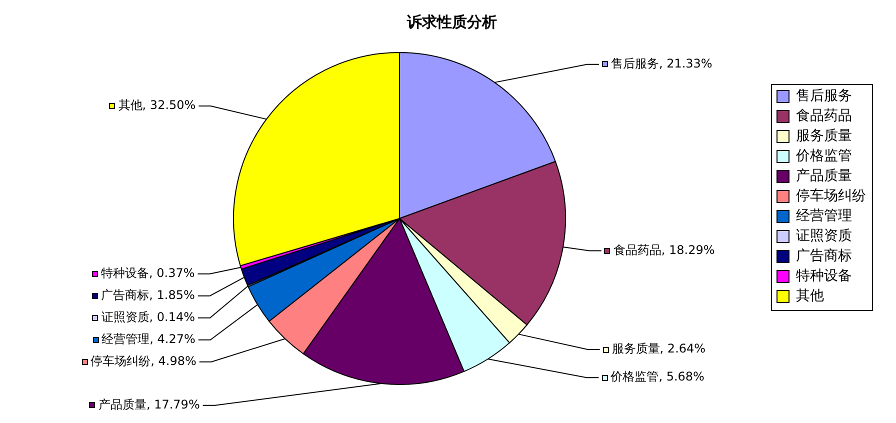  I want to click on data-label: 其他, 32.50%, so click(157, 105).